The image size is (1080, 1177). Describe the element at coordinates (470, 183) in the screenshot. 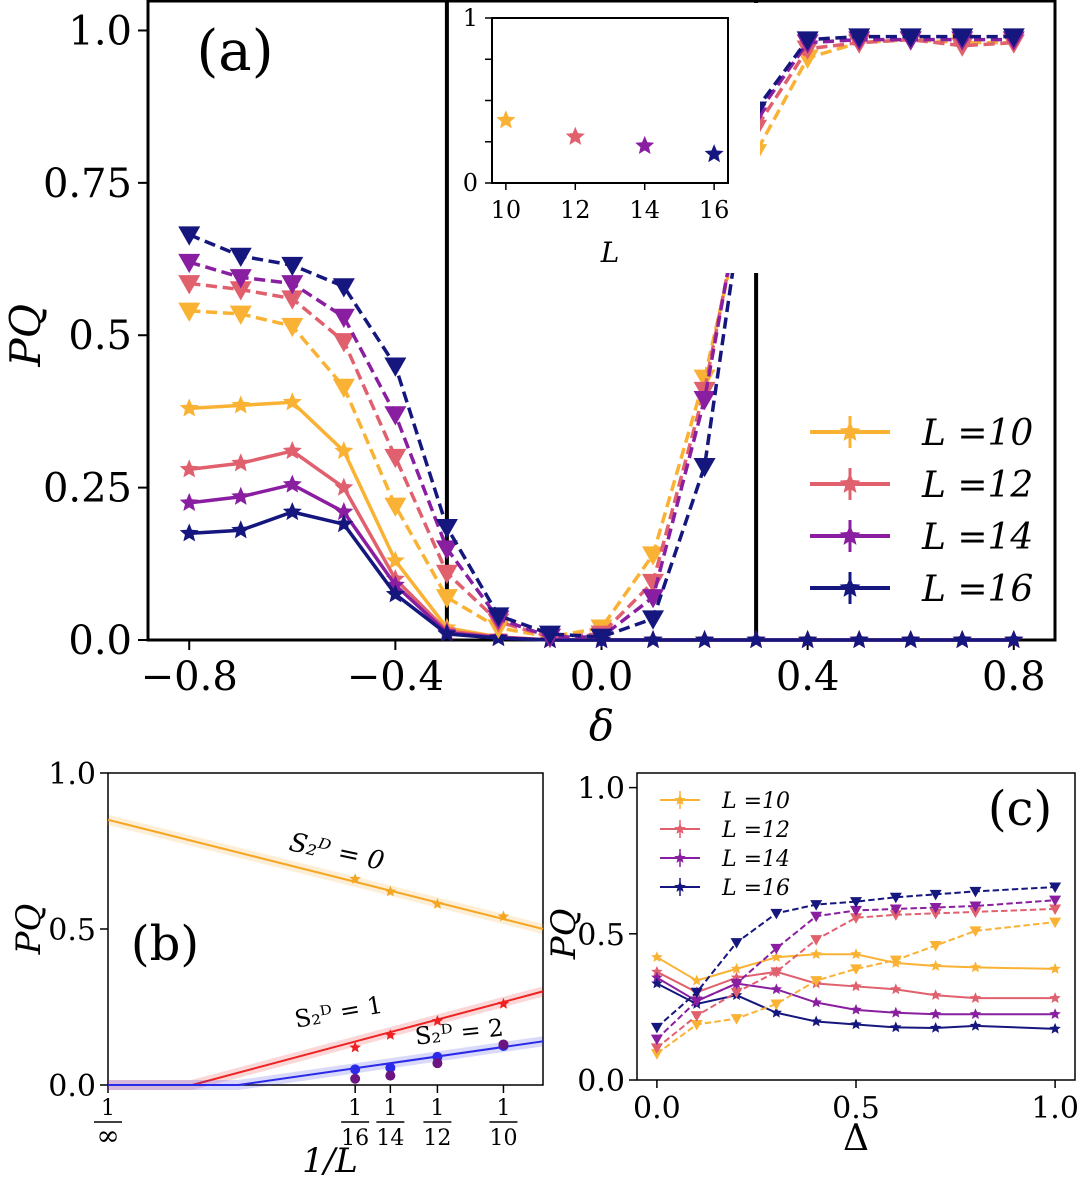

I see `panel-a-inset-y-tick-label: 0` at that location.